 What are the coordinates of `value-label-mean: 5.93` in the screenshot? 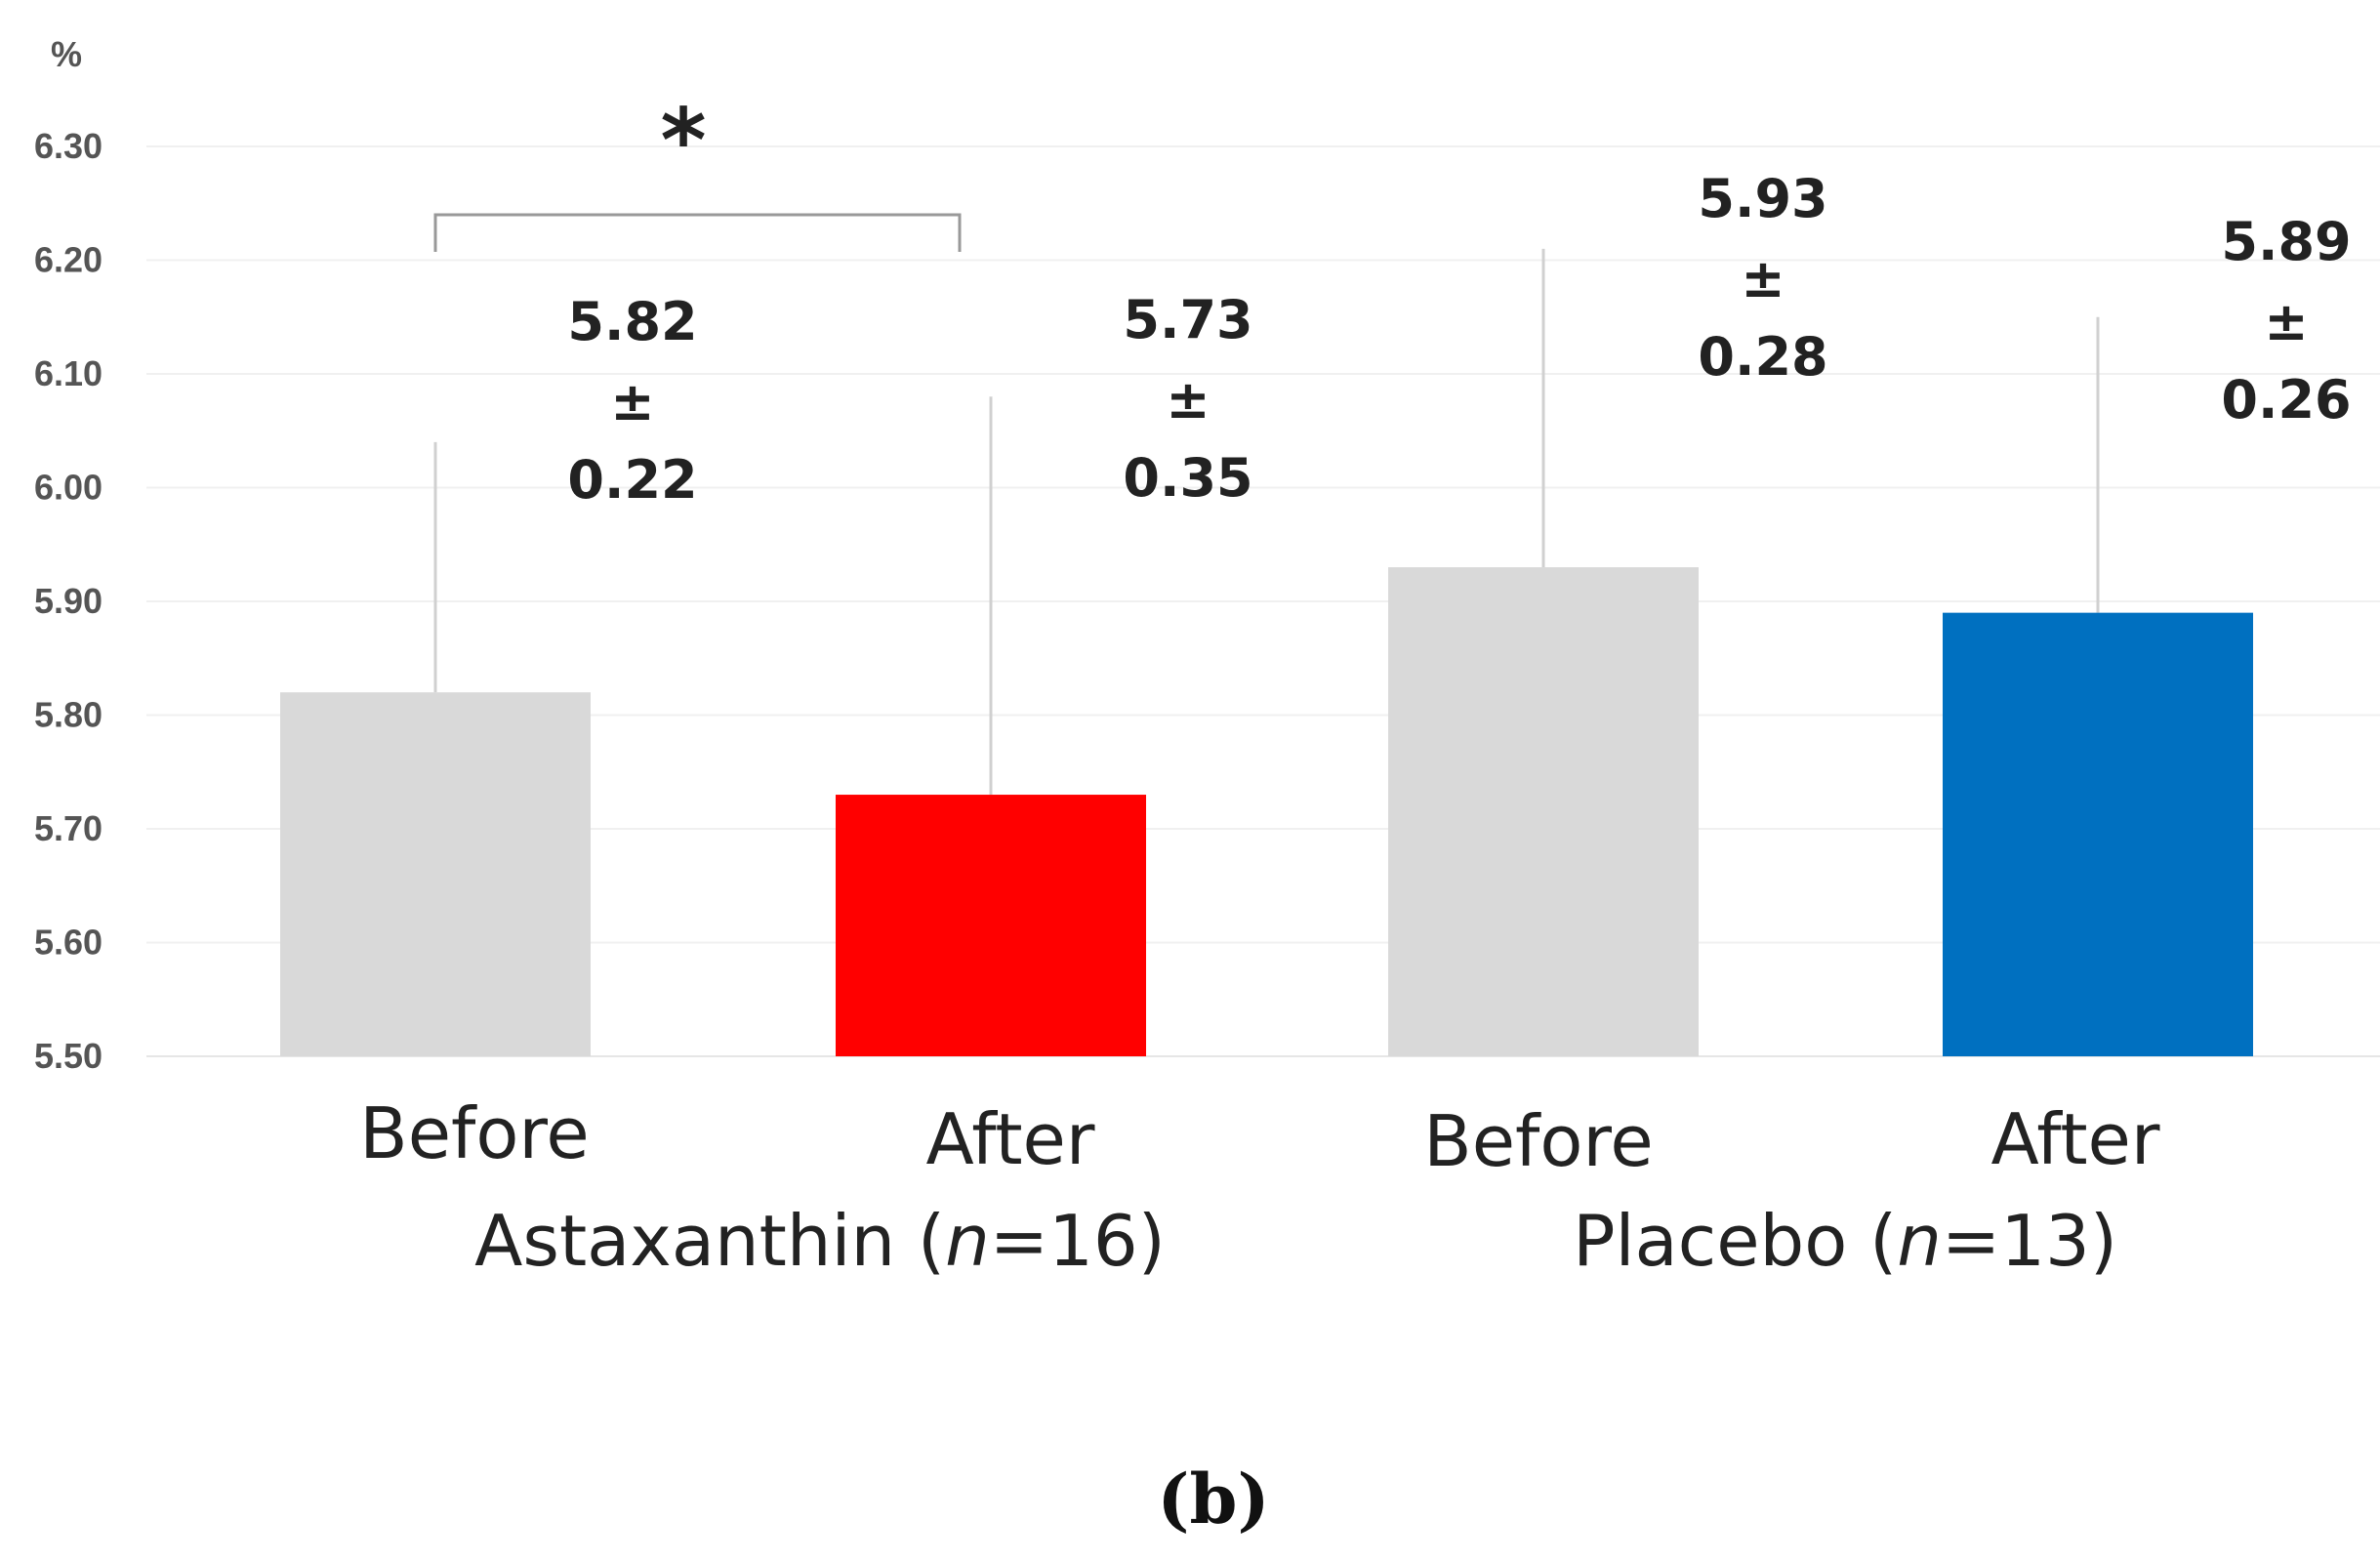 It's located at (1762, 198).